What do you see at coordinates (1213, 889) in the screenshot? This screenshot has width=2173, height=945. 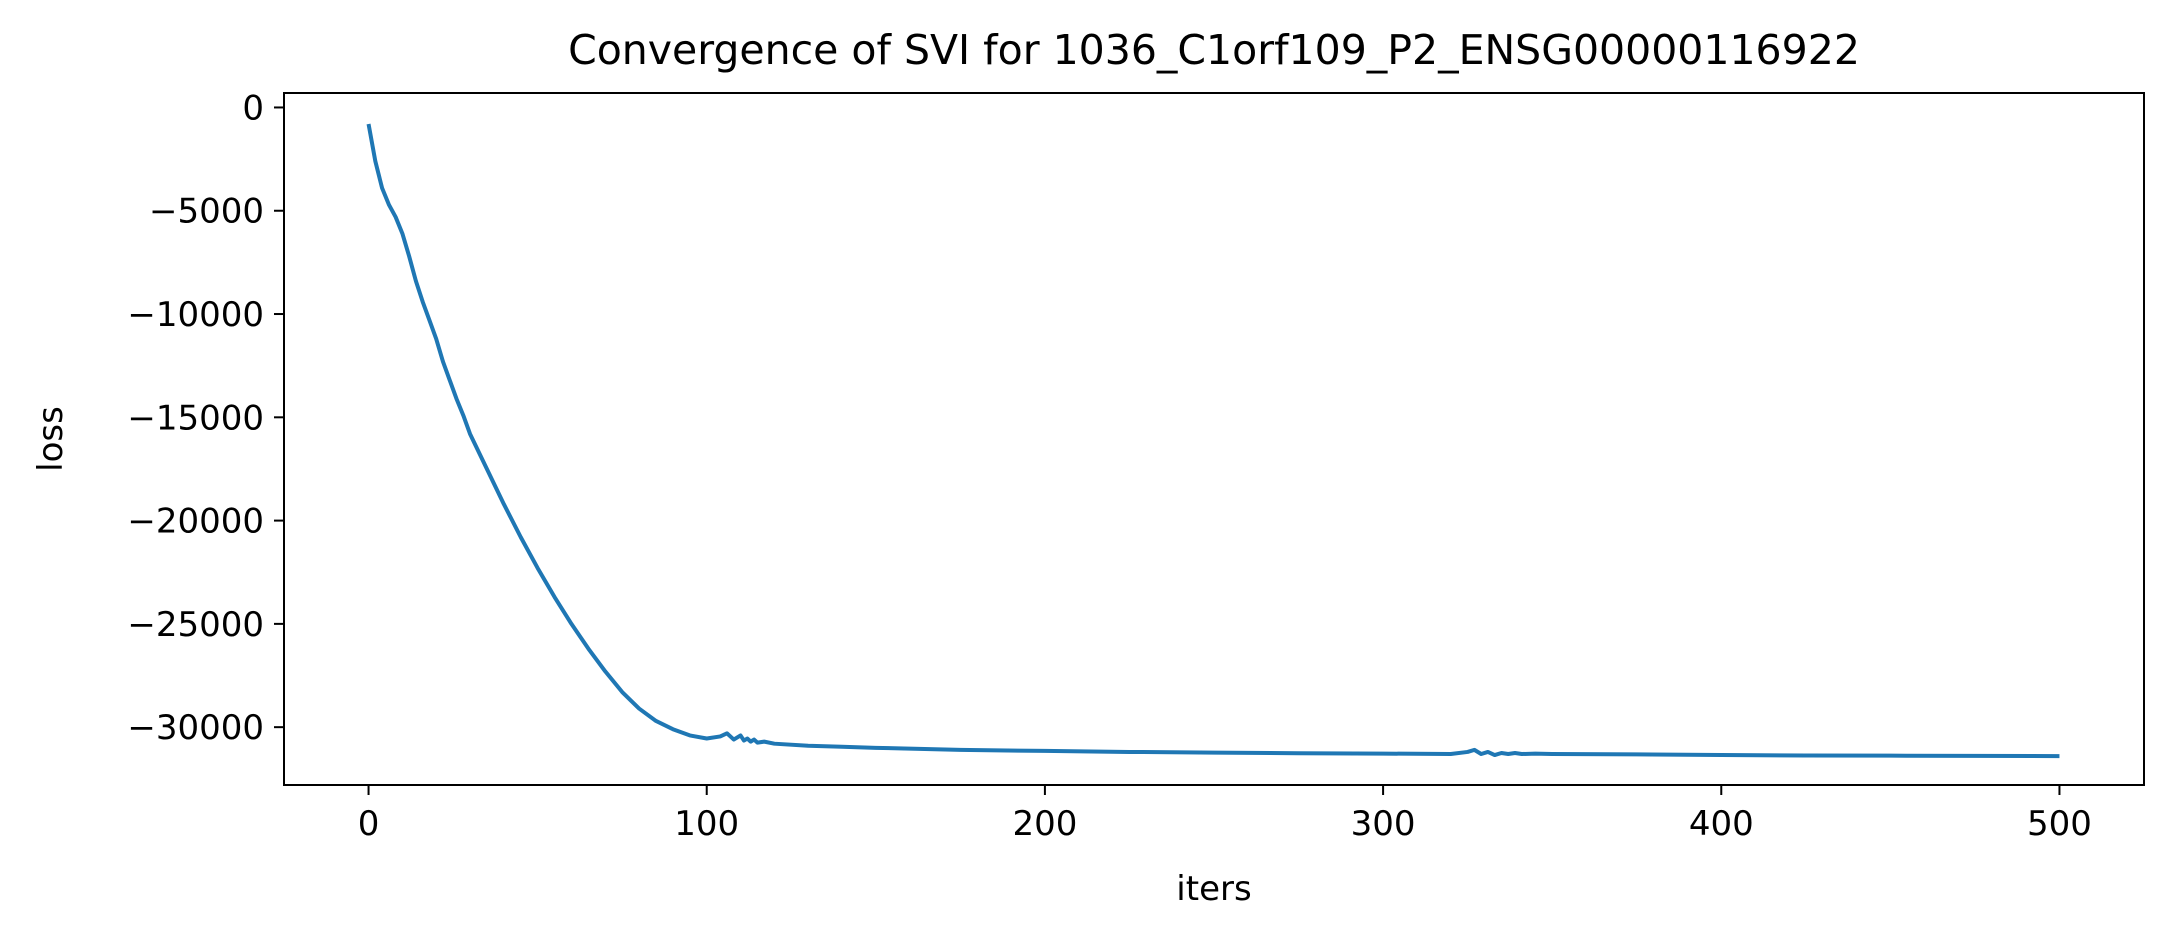 I see `x-axis-label: iters` at bounding box center [1213, 889].